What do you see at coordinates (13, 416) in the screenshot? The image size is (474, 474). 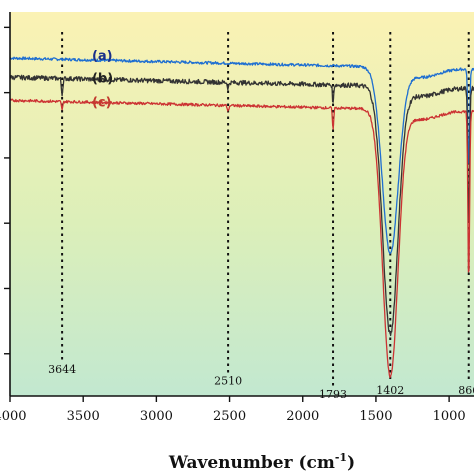 I see `x-tick-label-0: 4000` at bounding box center [13, 416].